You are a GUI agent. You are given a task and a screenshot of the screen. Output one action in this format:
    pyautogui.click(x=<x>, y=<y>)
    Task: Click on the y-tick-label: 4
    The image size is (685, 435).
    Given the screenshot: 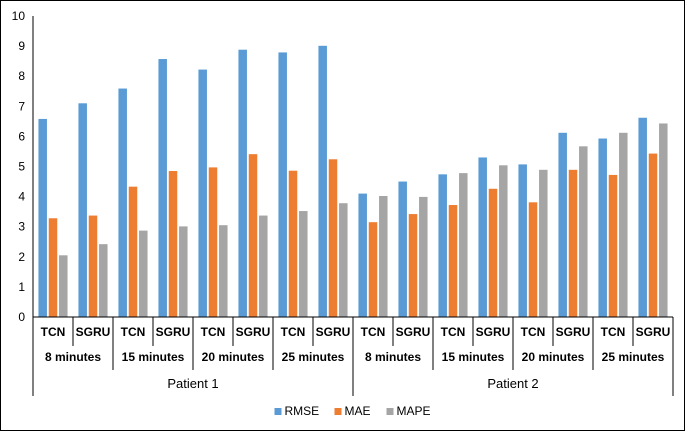 What is the action you would take?
    pyautogui.click(x=21, y=197)
    